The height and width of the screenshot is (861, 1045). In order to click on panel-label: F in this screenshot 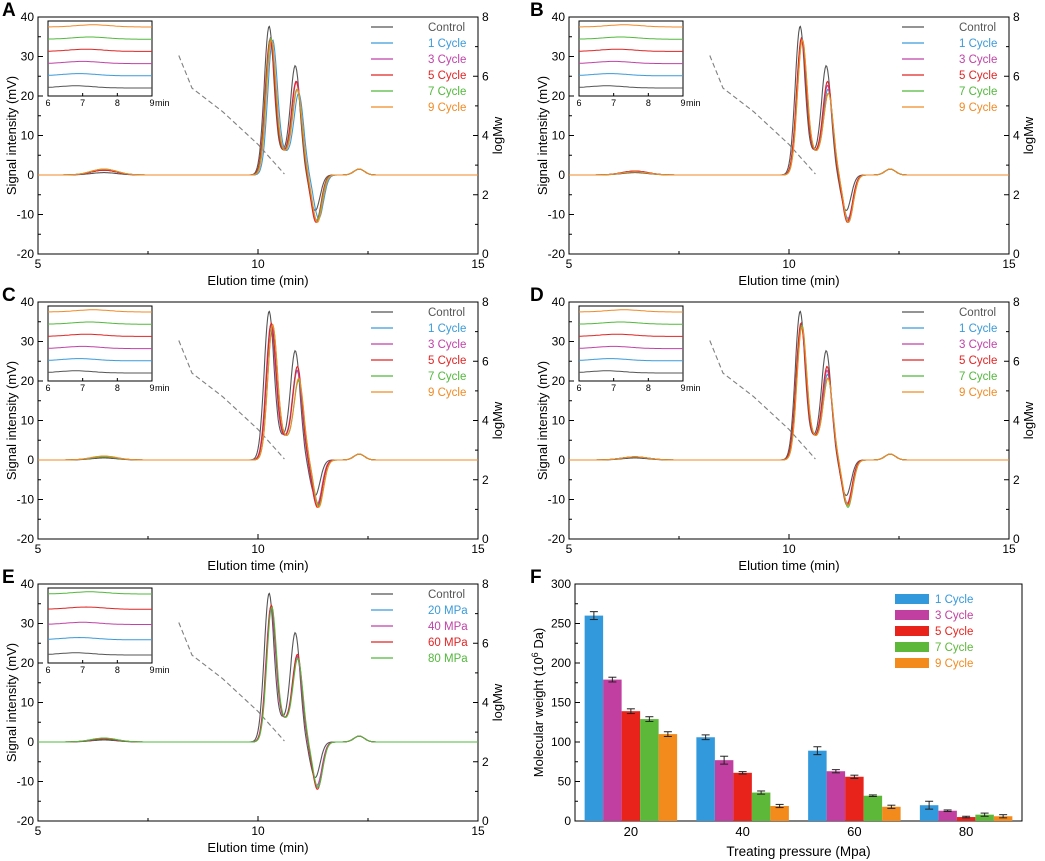, I will do `click(536, 577)`.